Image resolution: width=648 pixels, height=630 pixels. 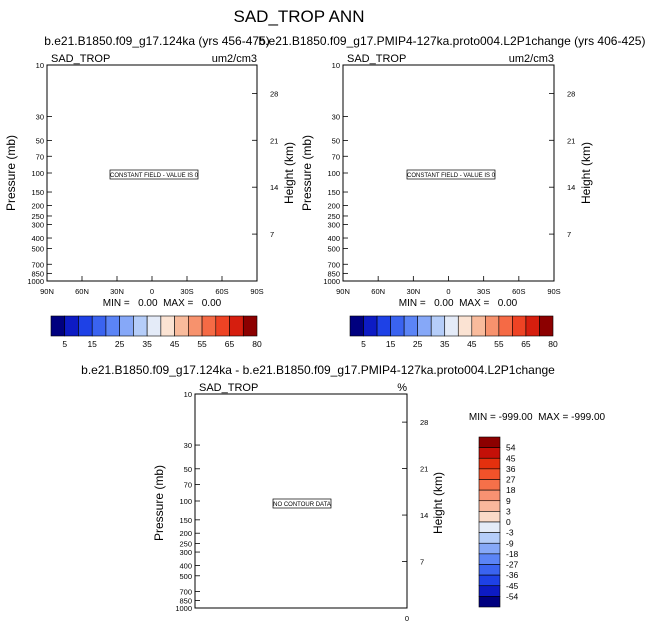 I want to click on panel-2-annotation: CONSTANT FIELD - VALUE IS 0, so click(x=451, y=176).